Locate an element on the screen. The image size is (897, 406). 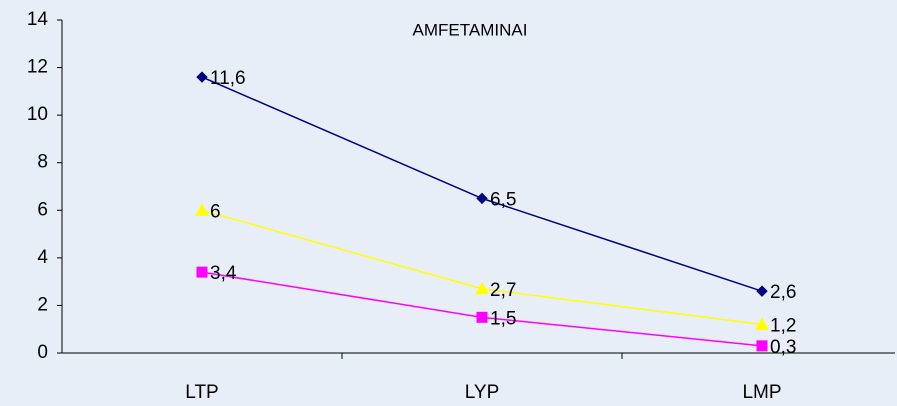
data-label: 0,3 is located at coordinates (783, 347).